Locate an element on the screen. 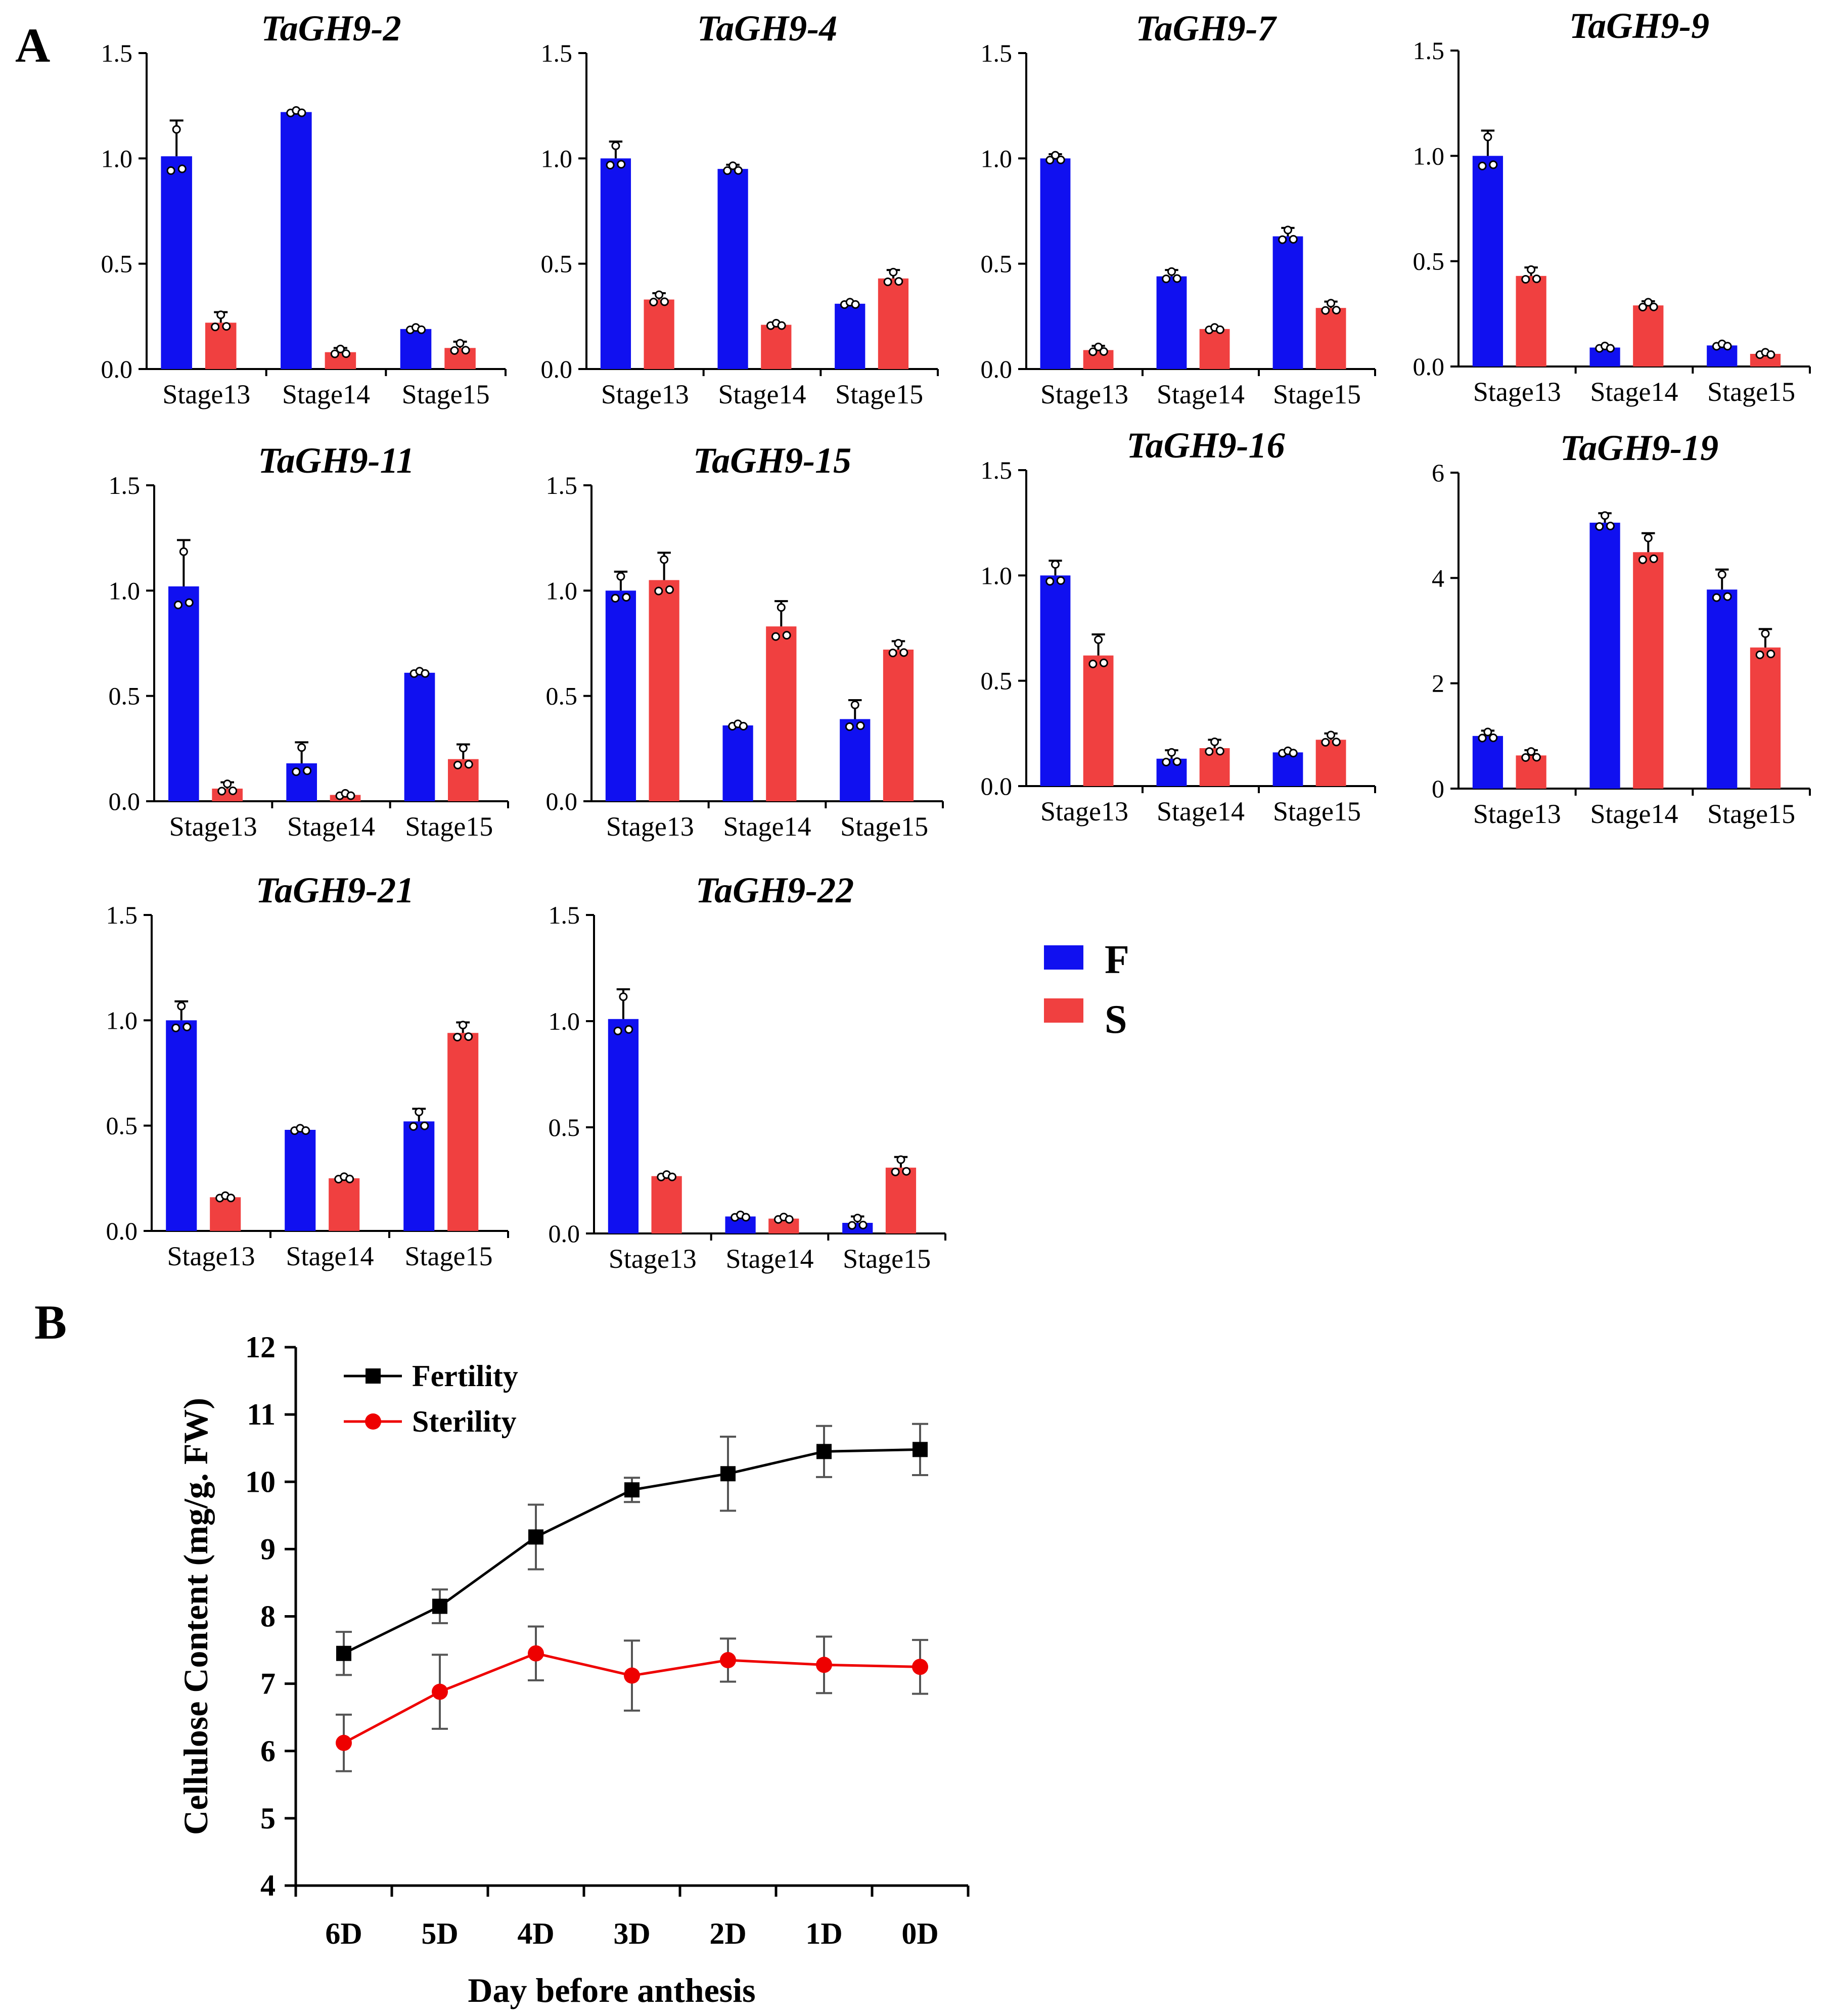 Image resolution: width=1823 pixels, height=2016 pixels. x-tick-label: 1D is located at coordinates (823, 1934).